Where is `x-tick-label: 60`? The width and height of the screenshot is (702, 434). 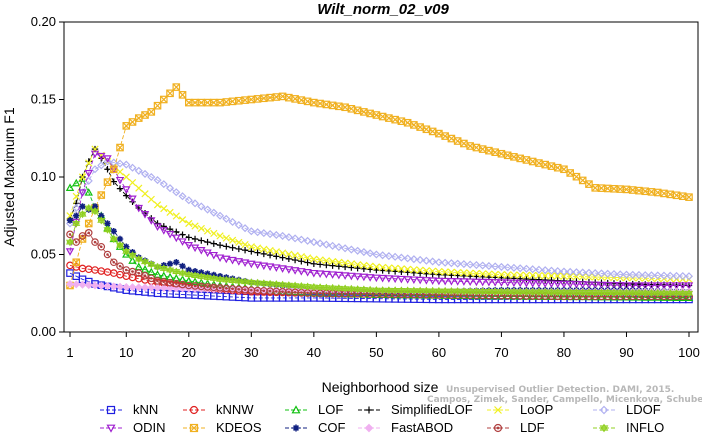 x-tick-label: 60 is located at coordinates (439, 352).